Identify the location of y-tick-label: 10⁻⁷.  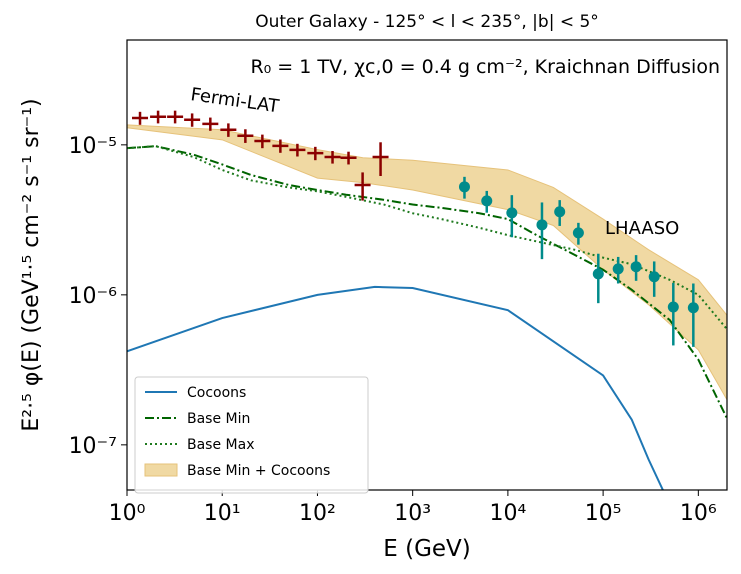
(93, 446).